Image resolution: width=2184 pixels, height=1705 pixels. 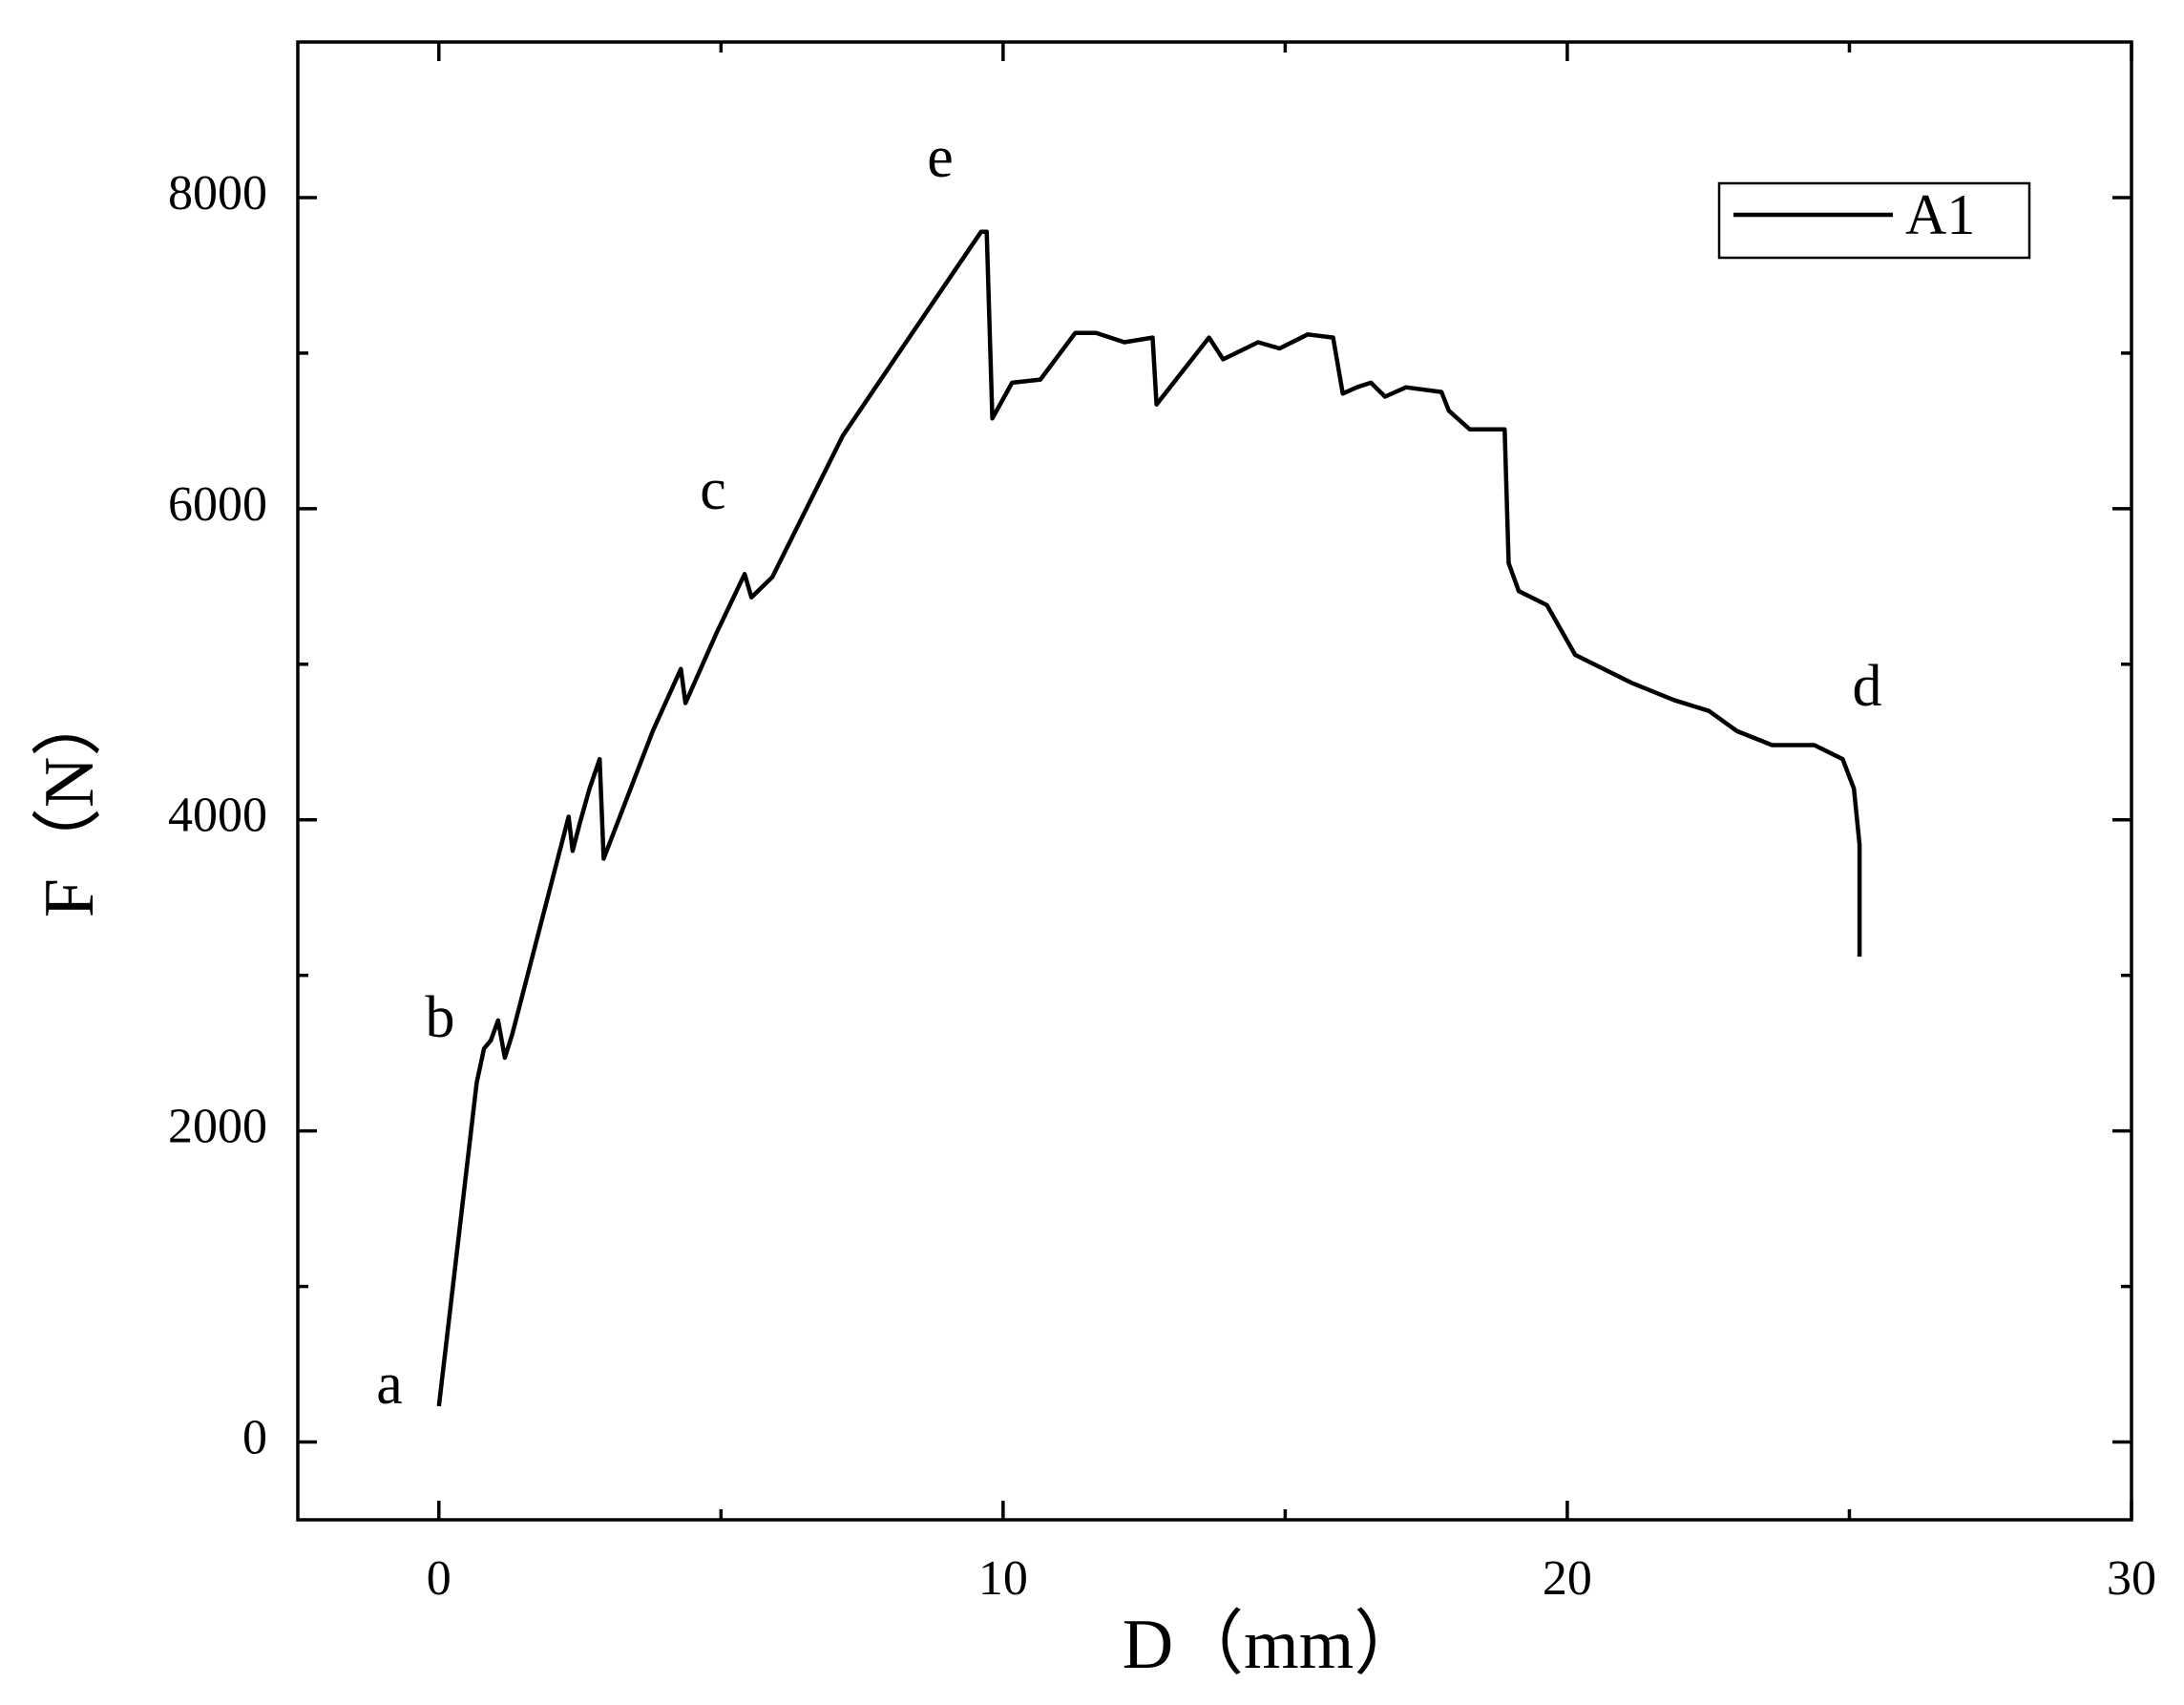 I want to click on y-tick-label: 8000, so click(x=217, y=194).